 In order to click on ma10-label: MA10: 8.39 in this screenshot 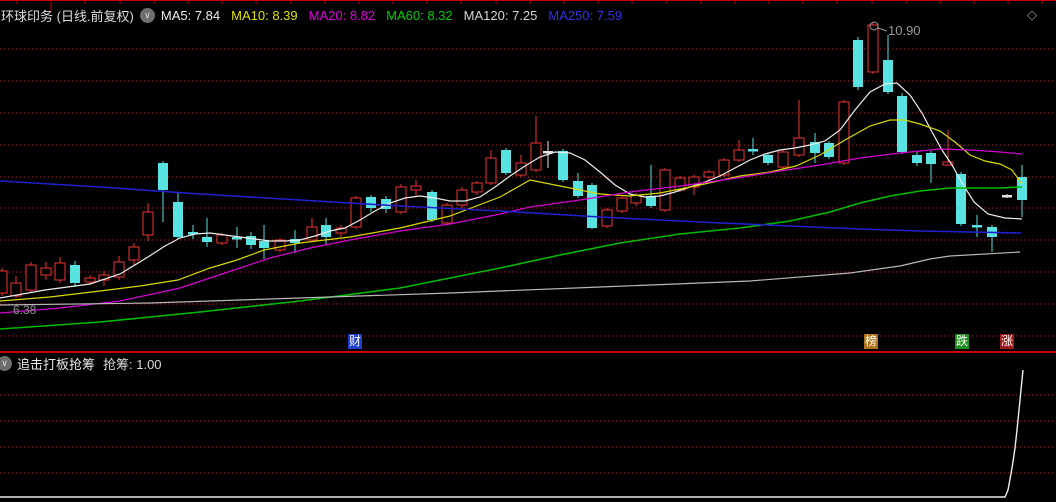, I will do `click(264, 15)`.